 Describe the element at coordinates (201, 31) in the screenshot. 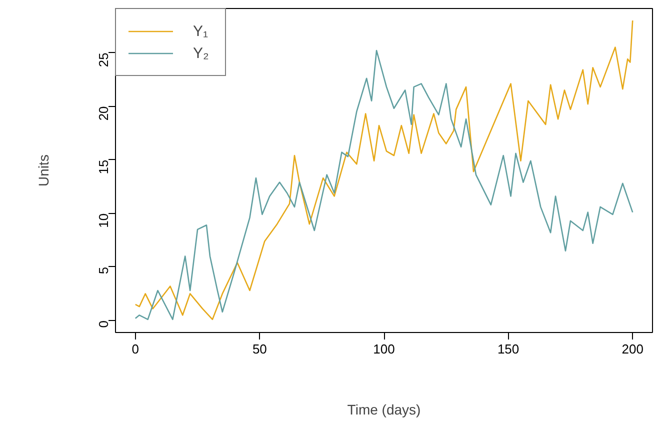

I see `legend-label: Y₁` at that location.